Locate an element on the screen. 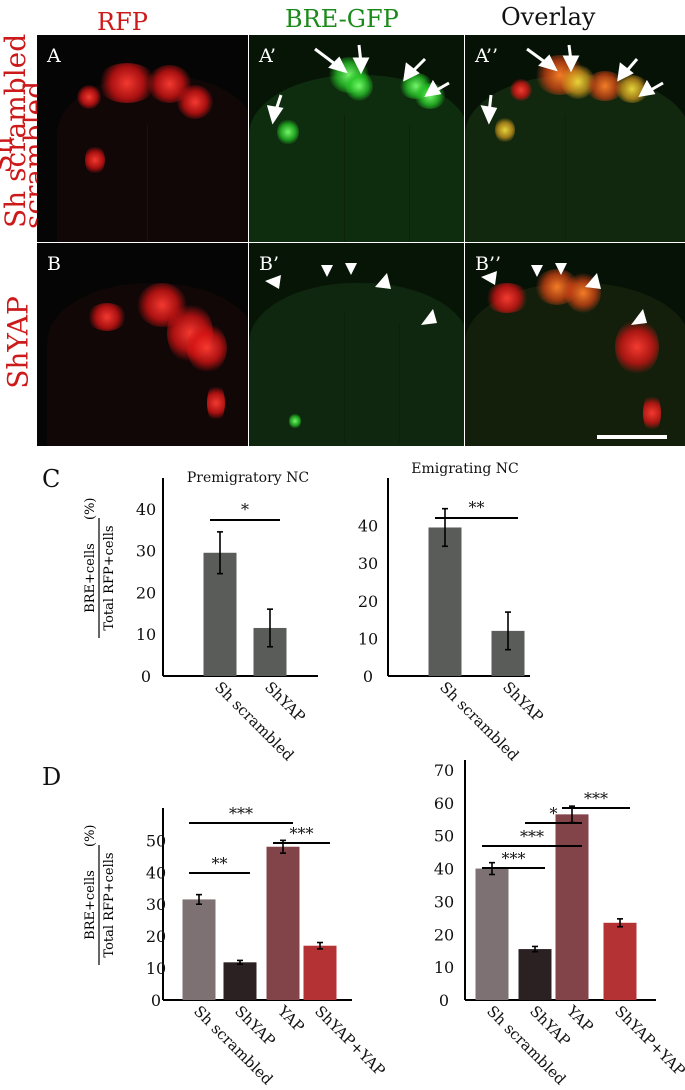 The width and height of the screenshot is (685, 1090). panel-a1-gfp-scrambled: A’ is located at coordinates (356, 138).